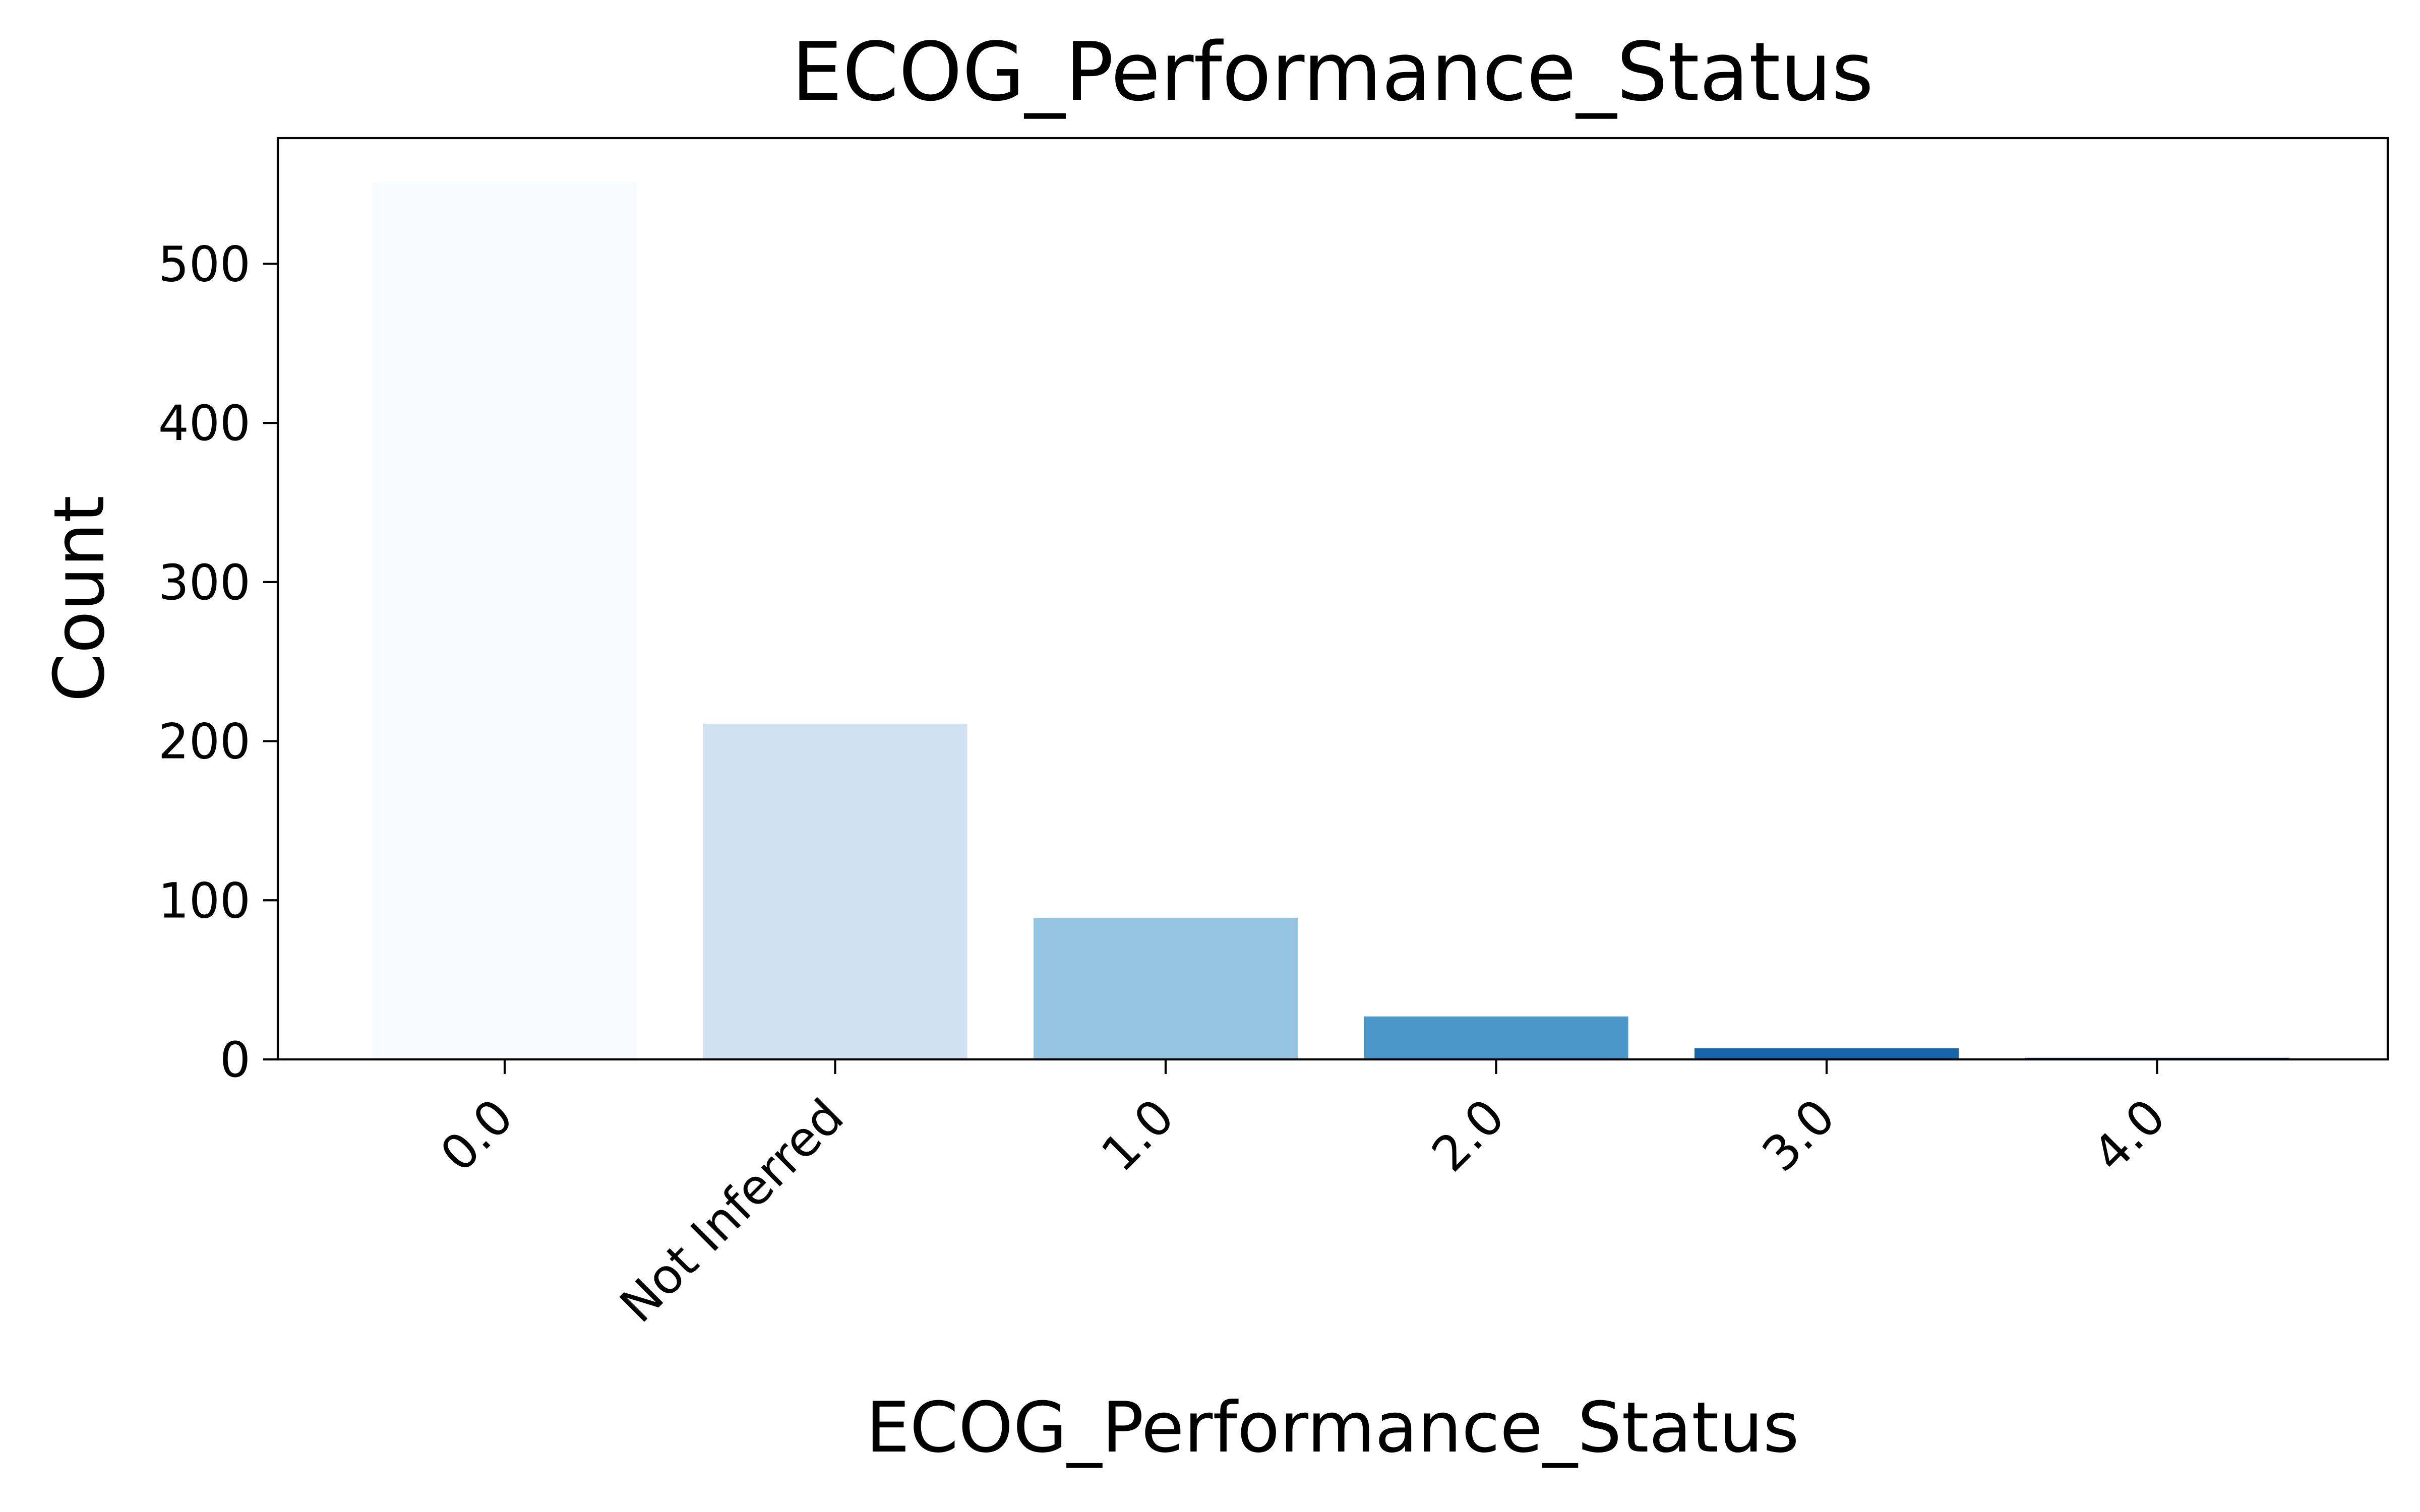 The width and height of the screenshot is (2420, 1512). Describe the element at coordinates (204, 742) in the screenshot. I see `y-tick-label-2: 200` at that location.